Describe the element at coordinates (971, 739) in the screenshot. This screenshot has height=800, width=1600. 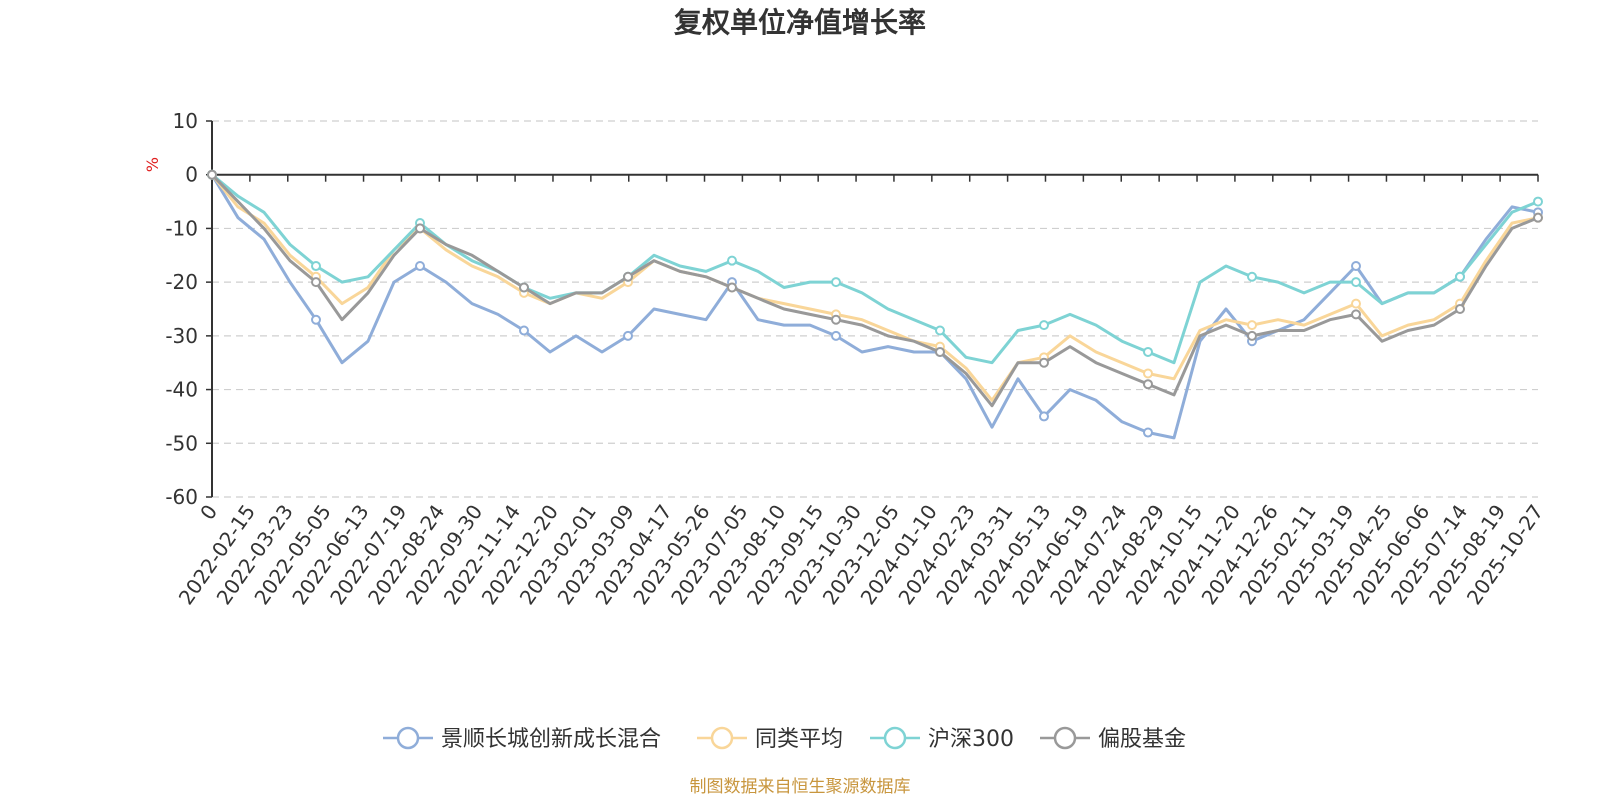
I see `legend-label: 沪深300` at that location.